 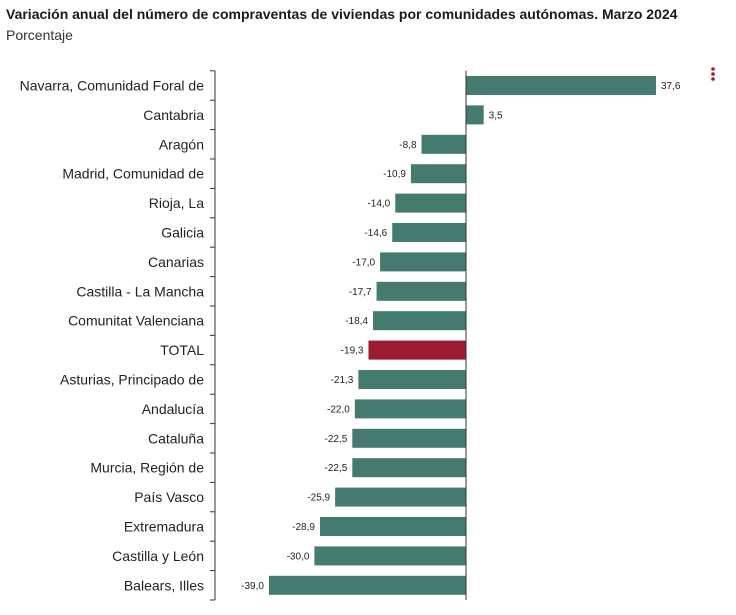 What do you see at coordinates (164, 527) in the screenshot?
I see `category-label-extremadura: Extremadura` at bounding box center [164, 527].